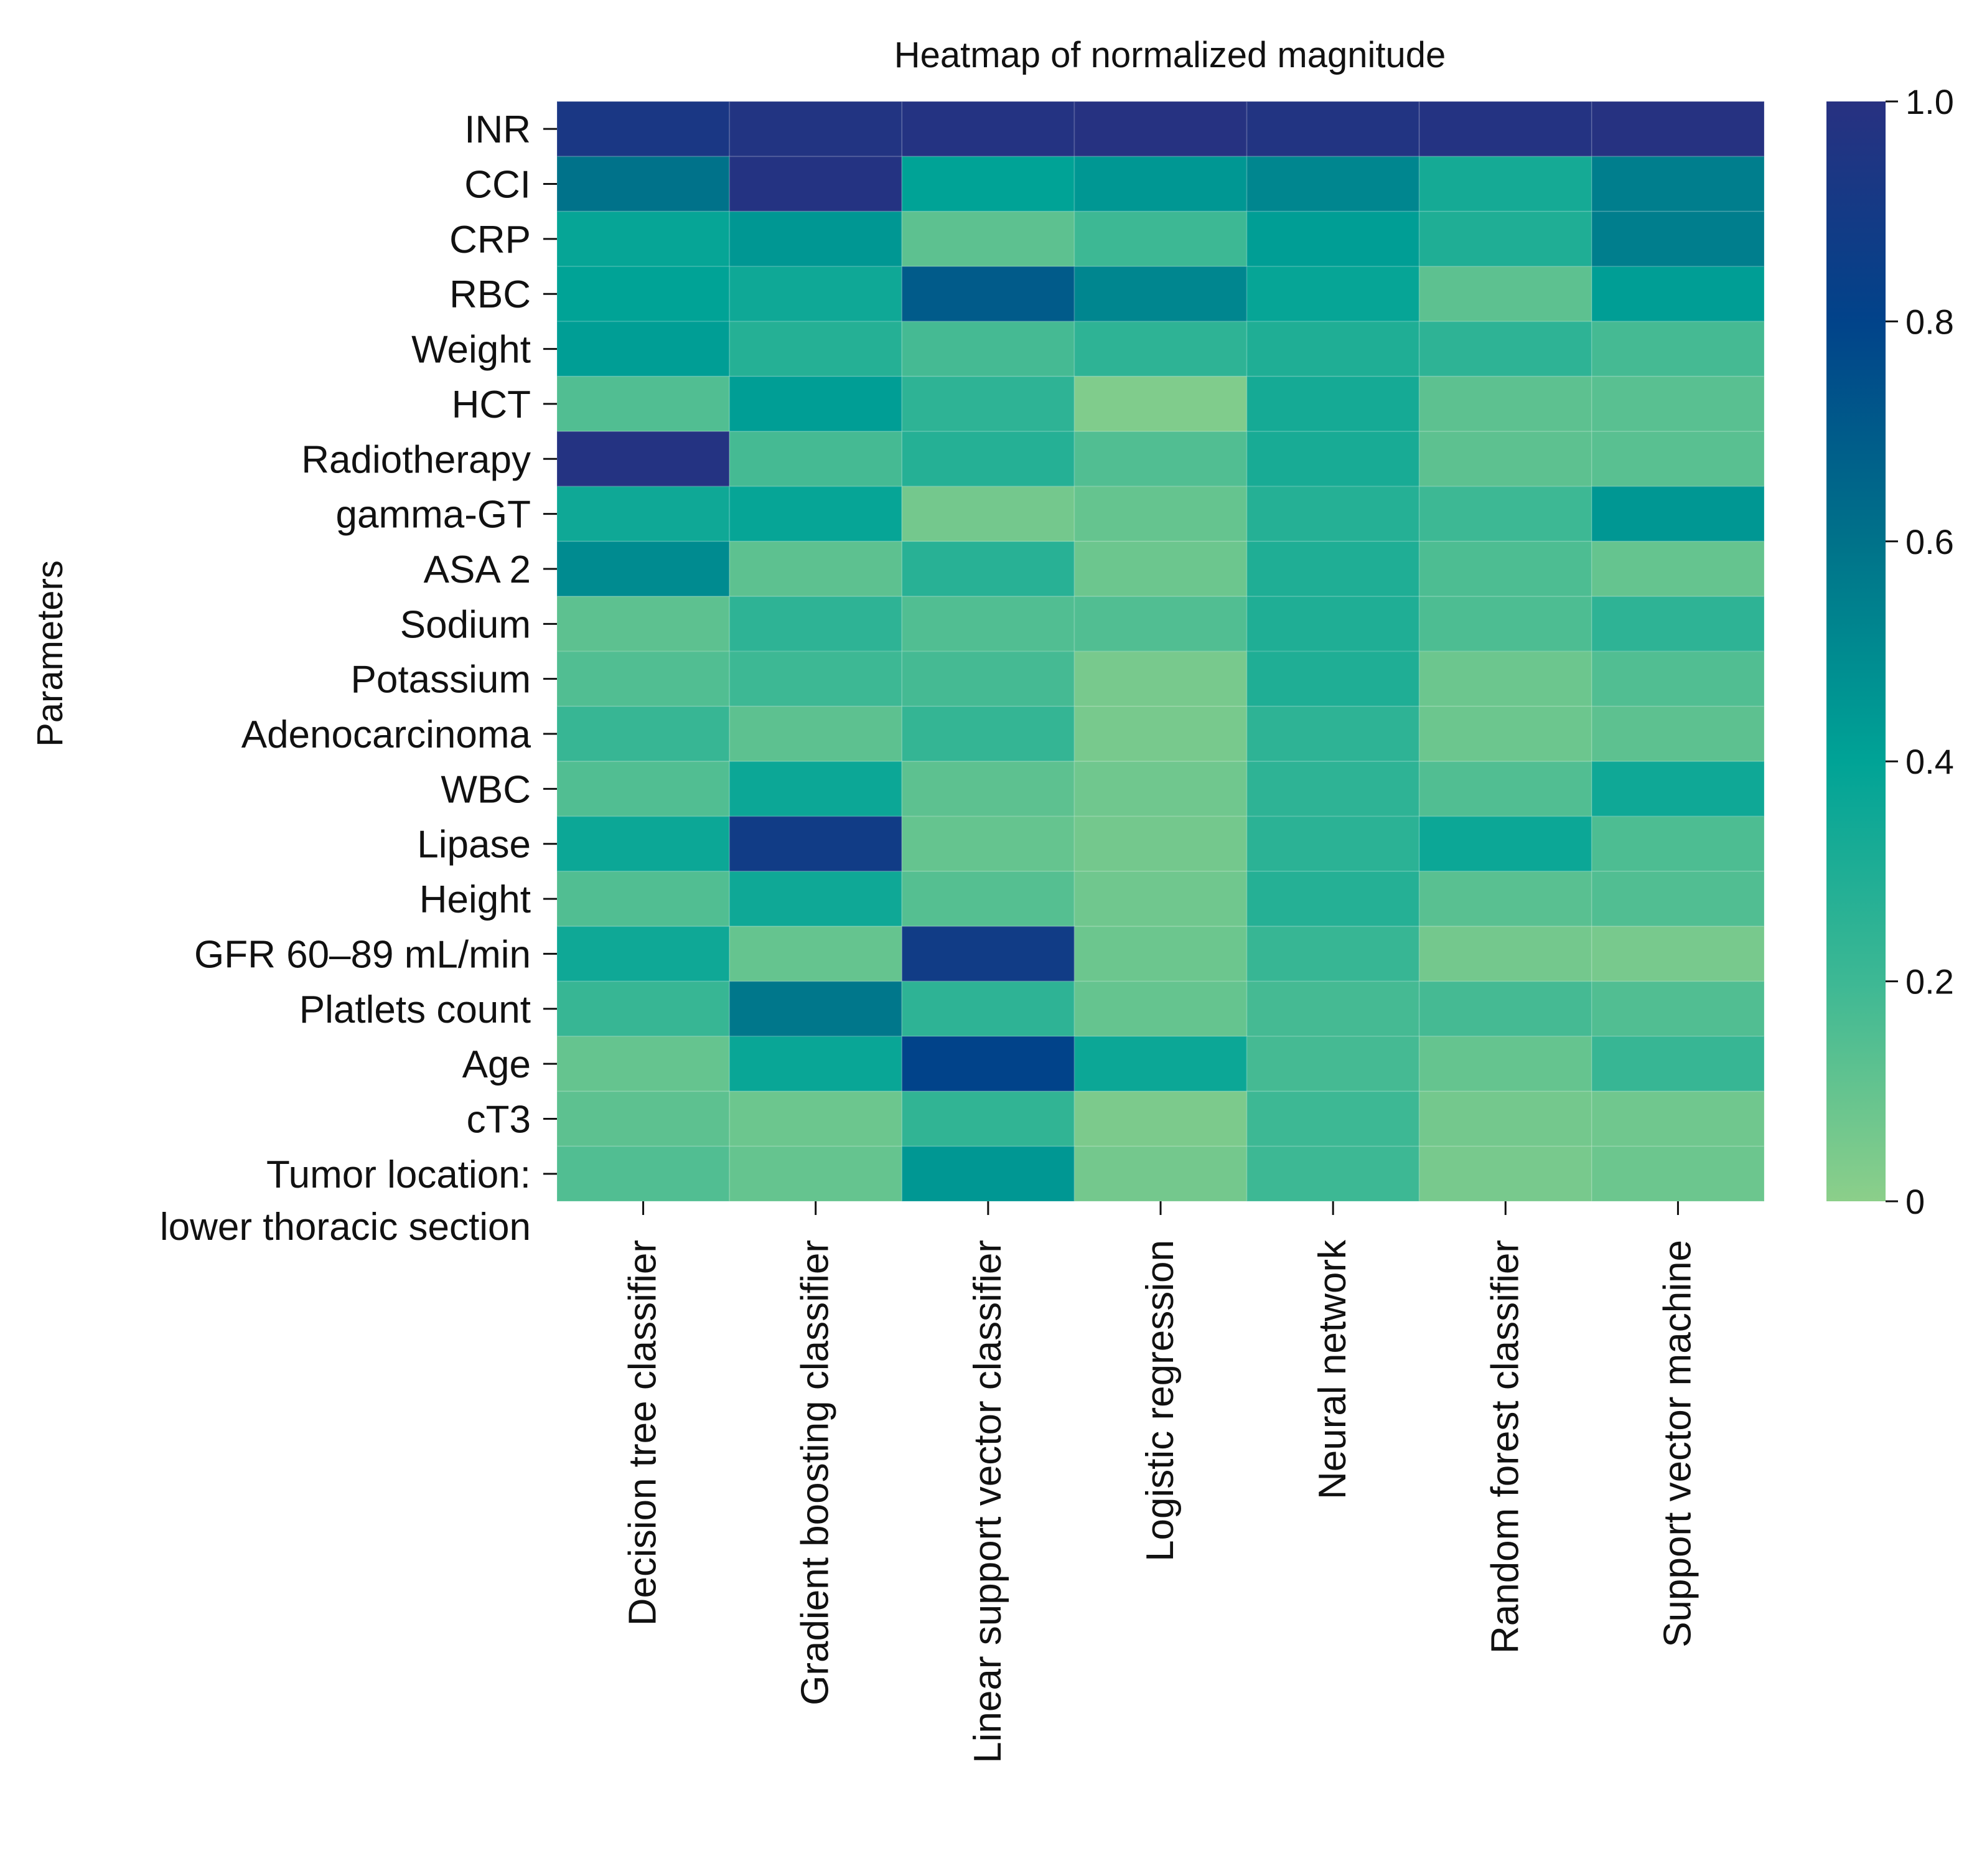  I want to click on row-label: gamma-GT, so click(433, 515).